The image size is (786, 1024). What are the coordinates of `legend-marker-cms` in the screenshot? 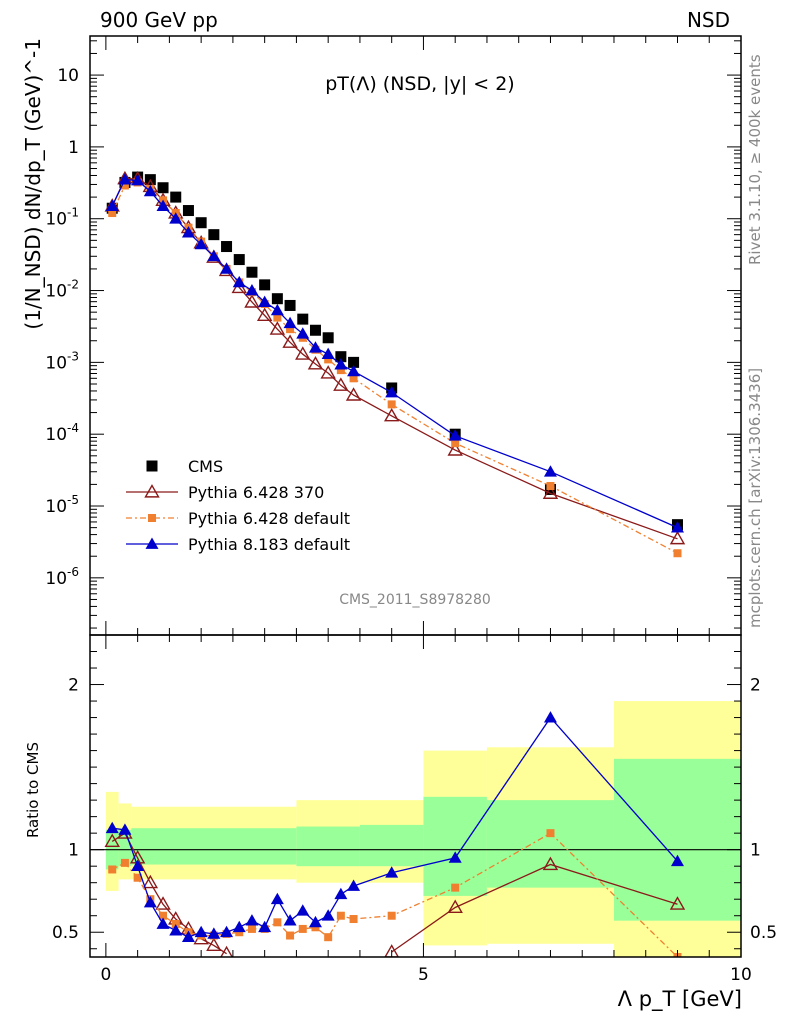 It's located at (152, 466).